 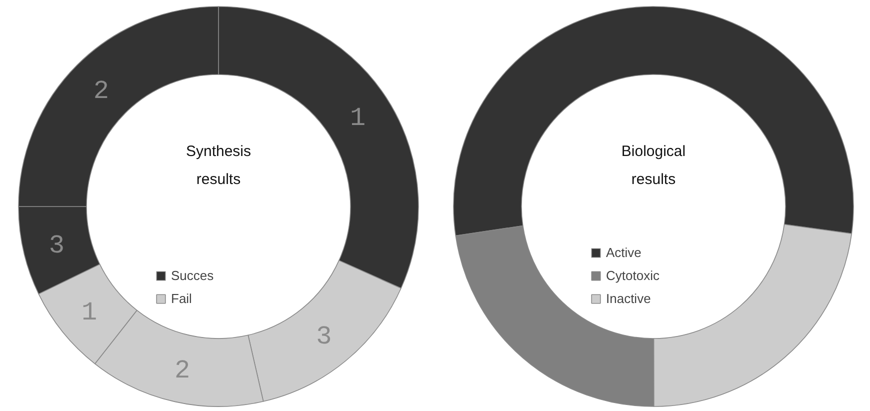 What do you see at coordinates (358, 118) in the screenshot?
I see `slice-label: 1` at bounding box center [358, 118].